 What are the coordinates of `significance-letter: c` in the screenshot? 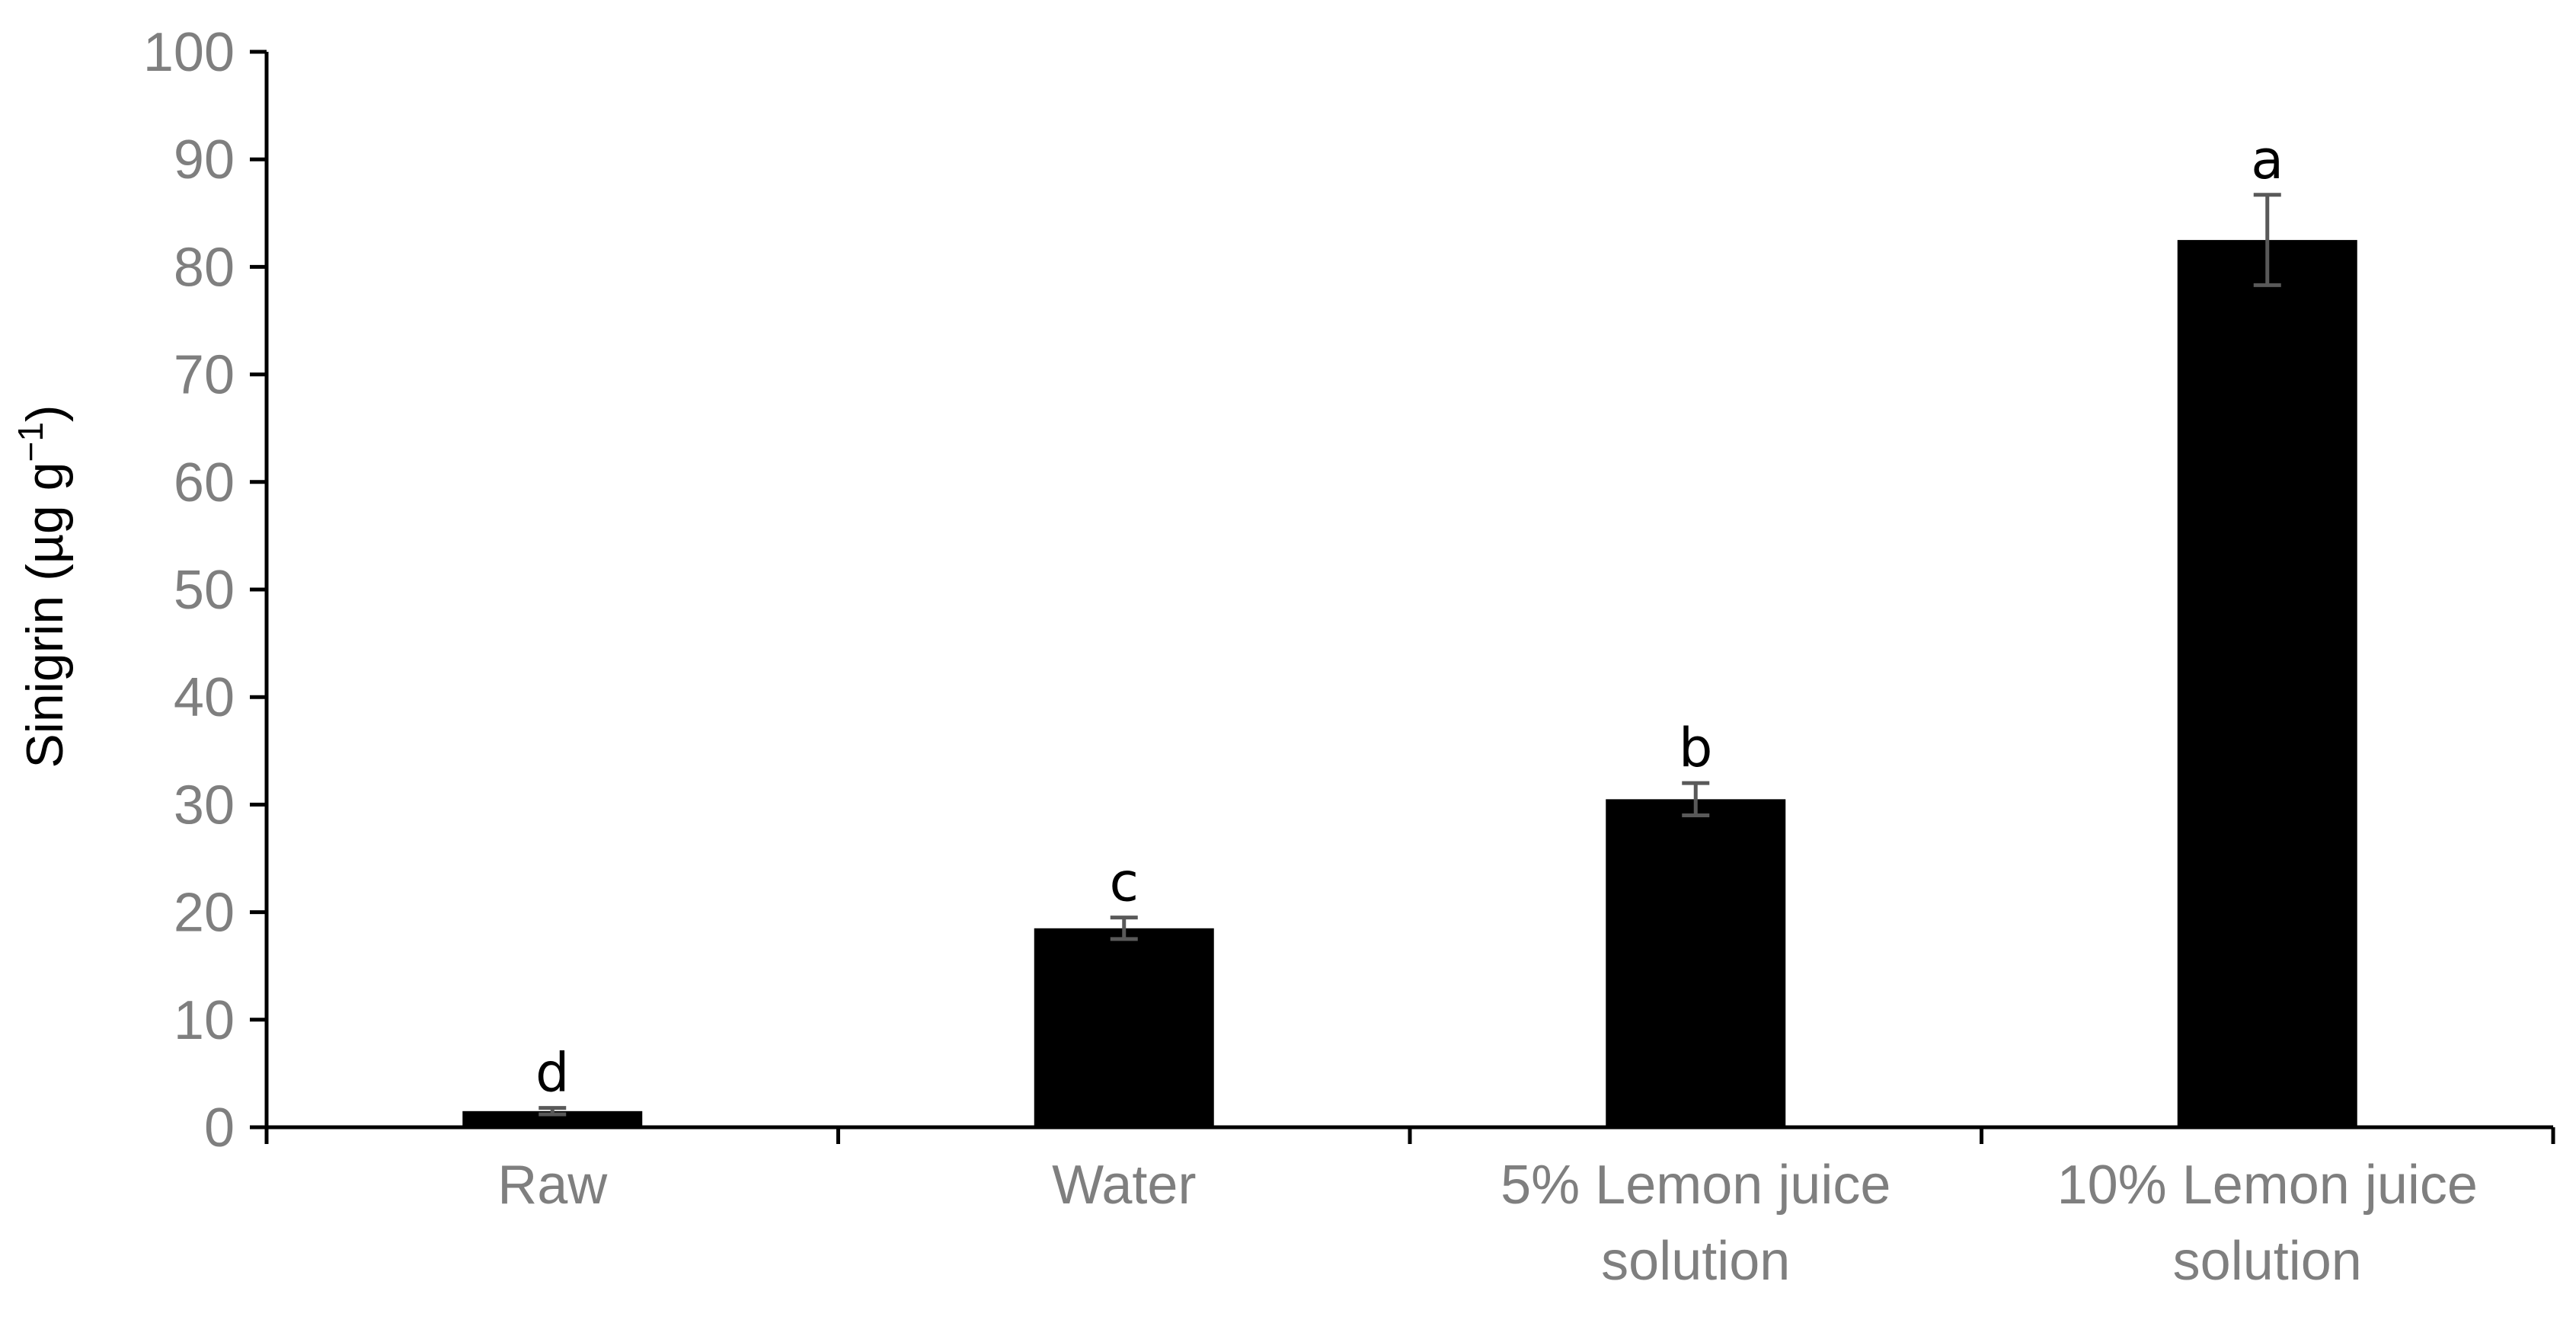 It's located at (1124, 883).